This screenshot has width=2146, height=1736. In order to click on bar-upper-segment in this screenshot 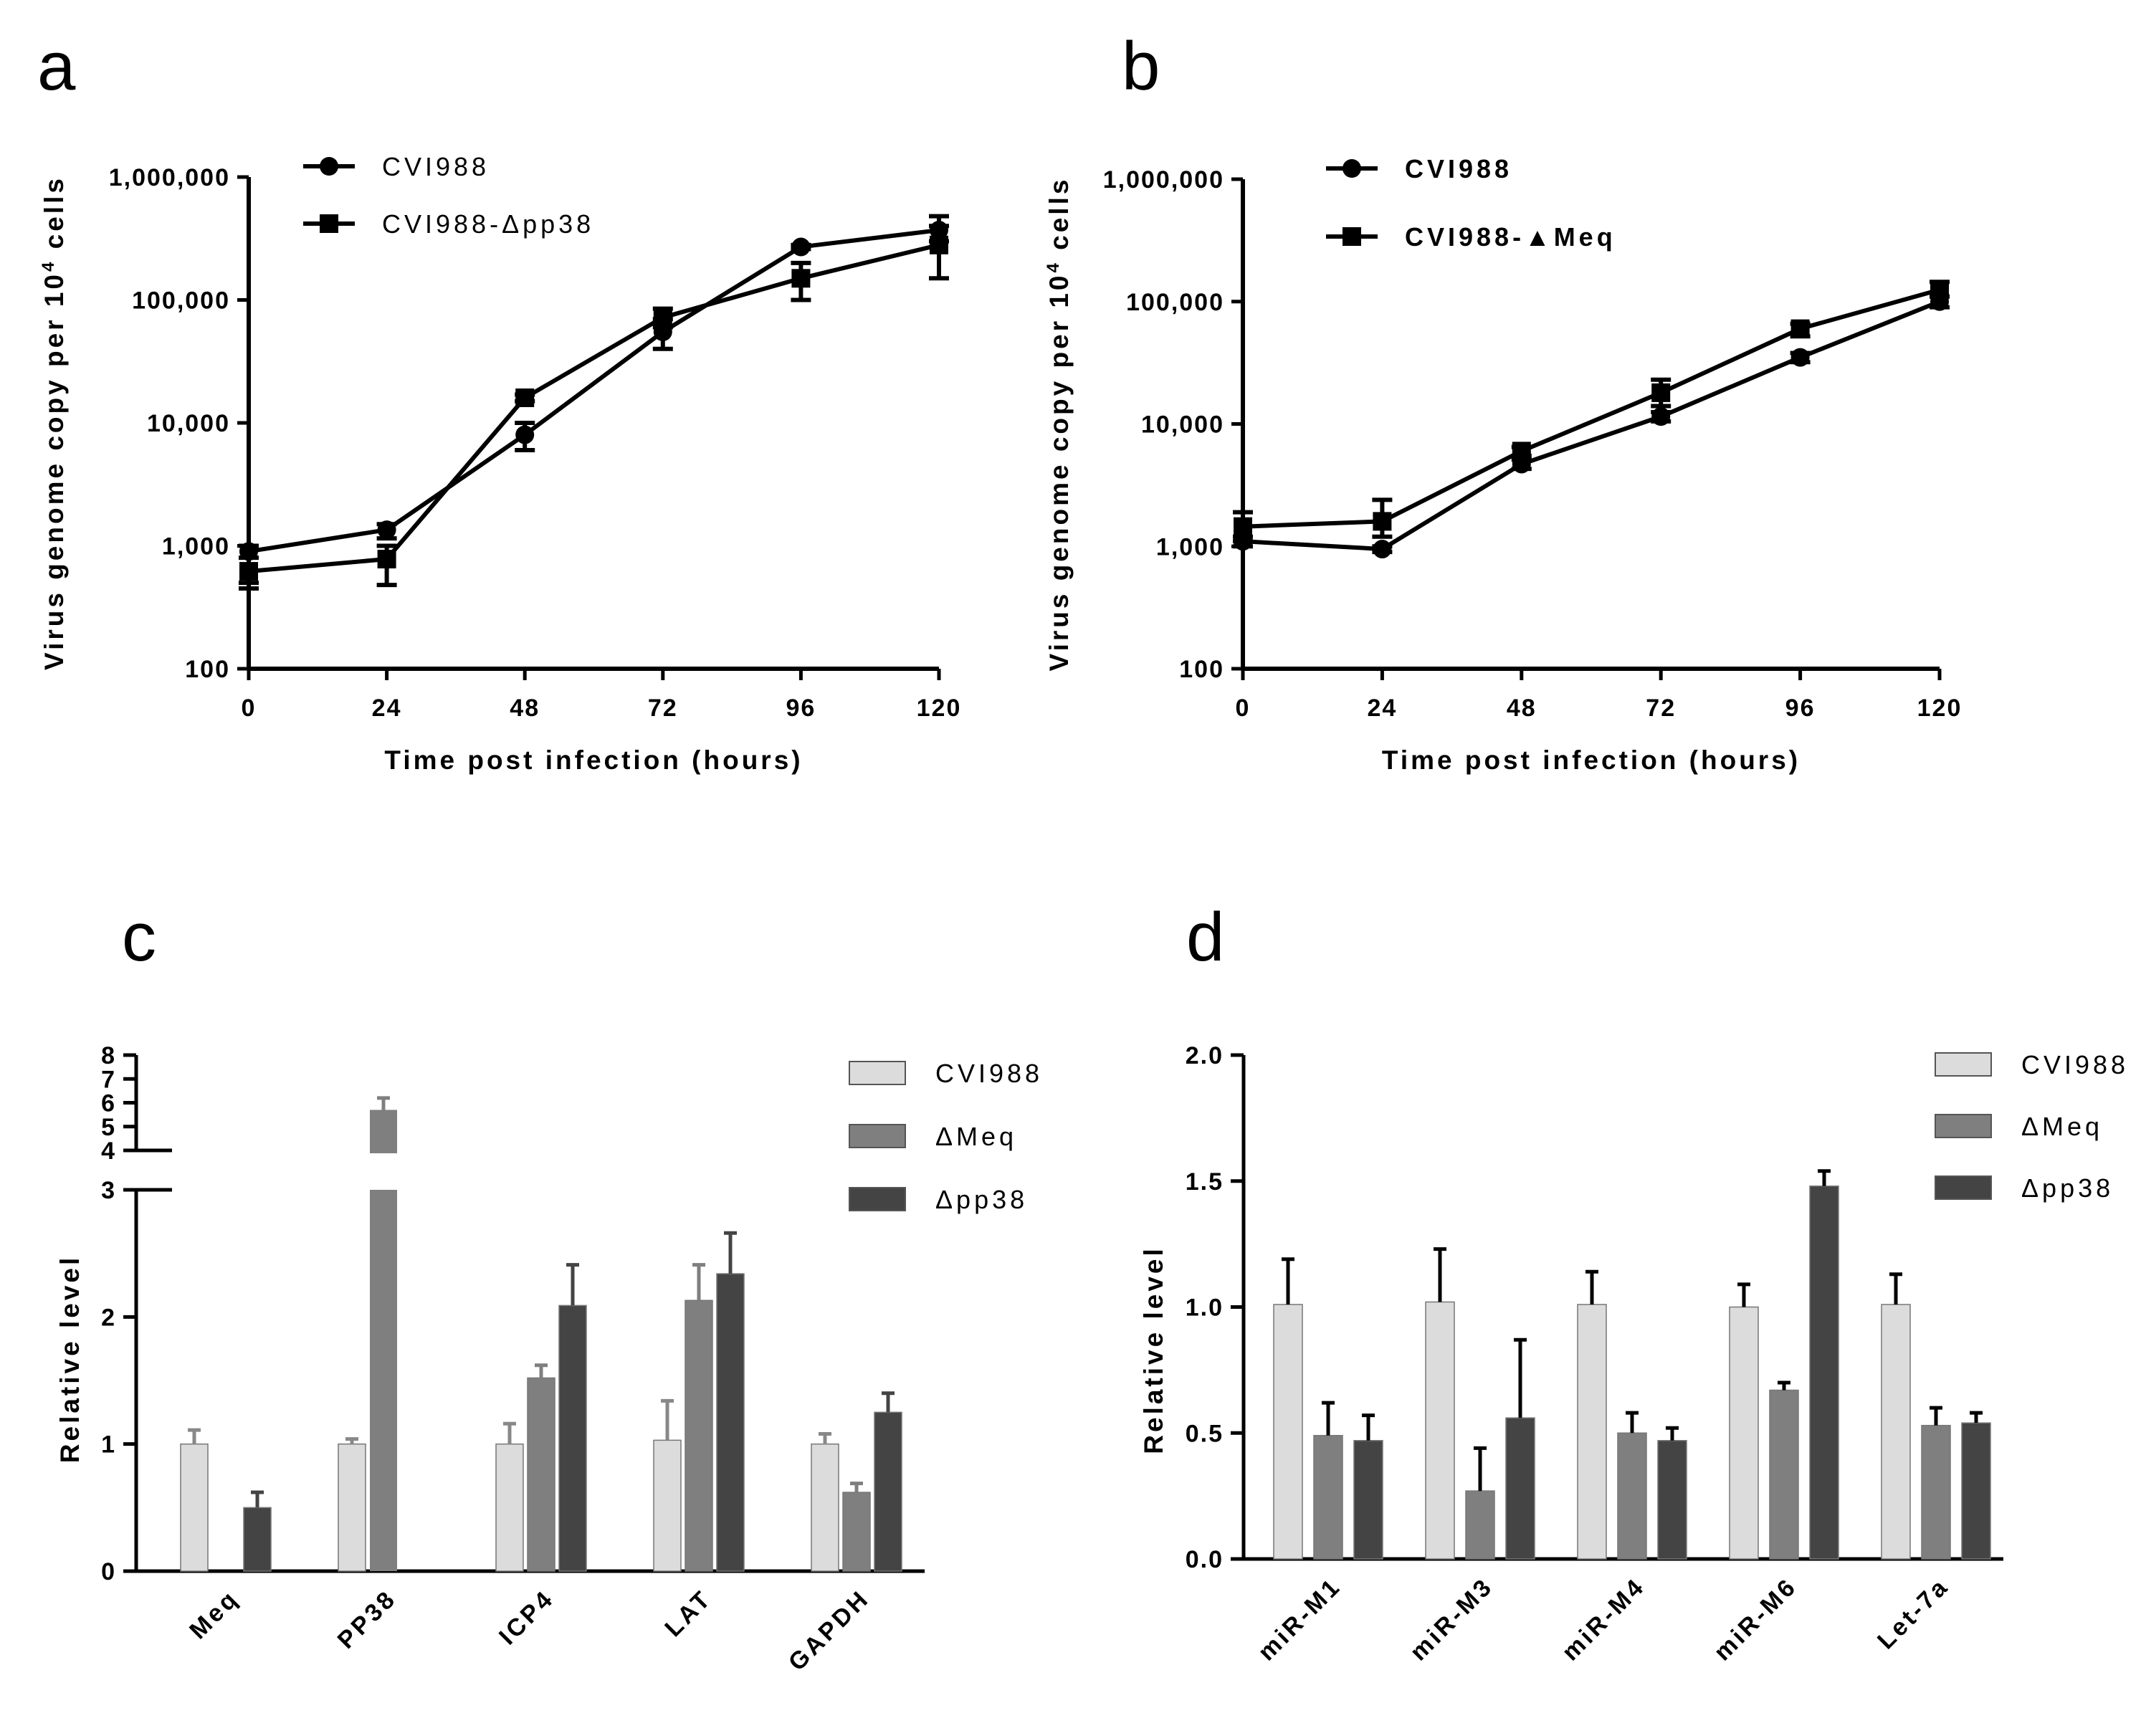, I will do `click(383, 1131)`.